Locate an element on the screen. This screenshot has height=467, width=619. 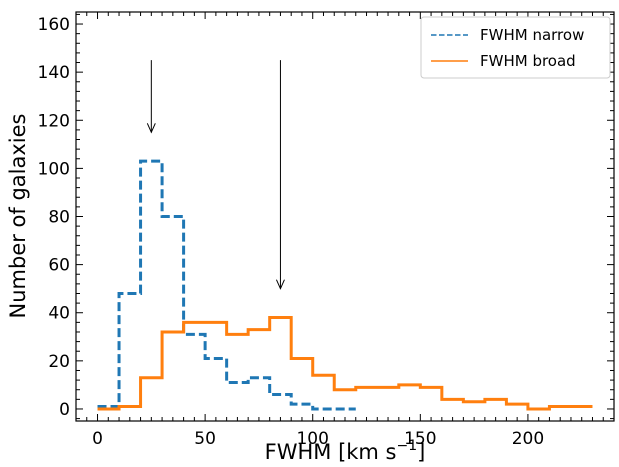
y-tick-label: 100 is located at coordinates (54, 169).